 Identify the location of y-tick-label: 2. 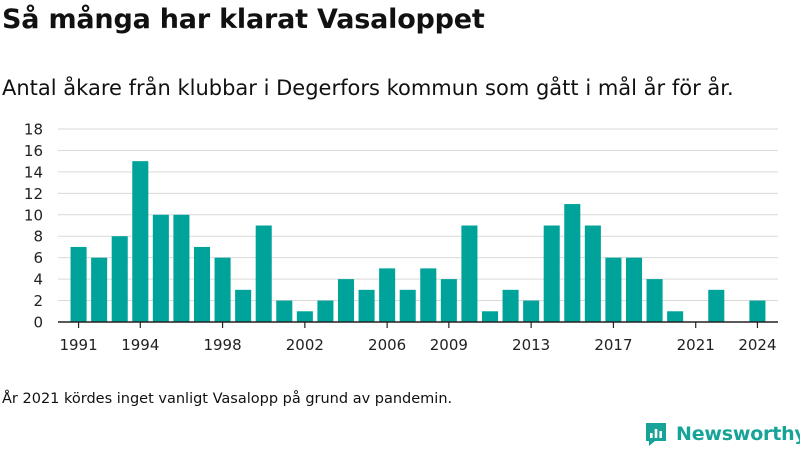
(38, 301).